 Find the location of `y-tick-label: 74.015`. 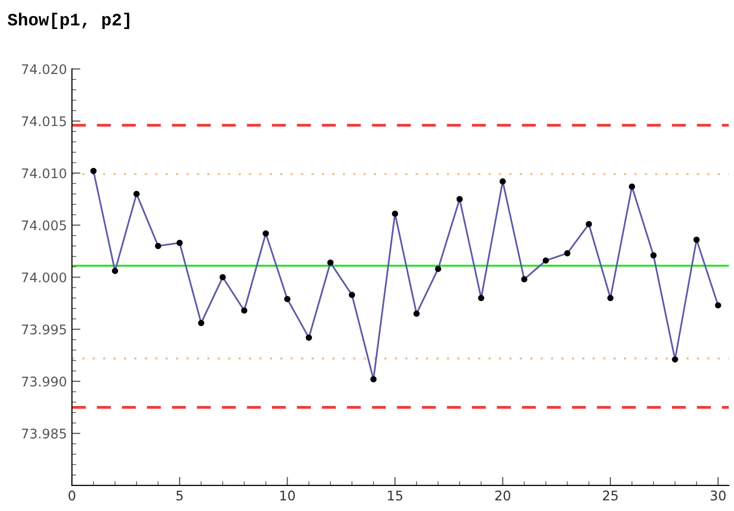

y-tick-label: 74.015 is located at coordinates (44, 121).